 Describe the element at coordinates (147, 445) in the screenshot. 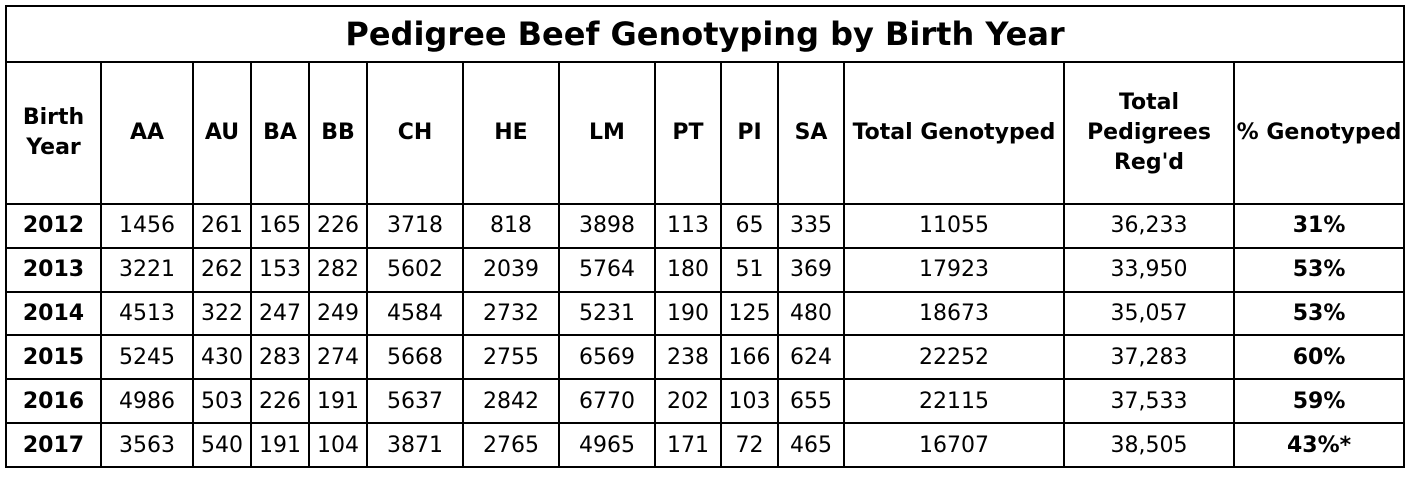

I see `table-cell: 3563` at that location.